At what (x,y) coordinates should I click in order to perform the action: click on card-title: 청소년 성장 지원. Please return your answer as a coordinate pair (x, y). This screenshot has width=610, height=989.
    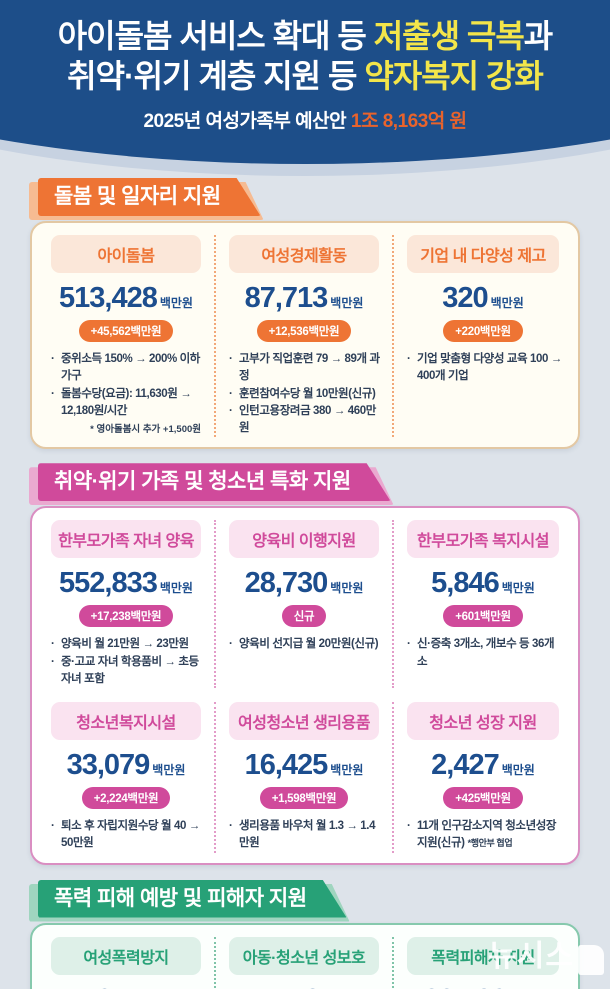
    Looking at the image, I should click on (483, 721).